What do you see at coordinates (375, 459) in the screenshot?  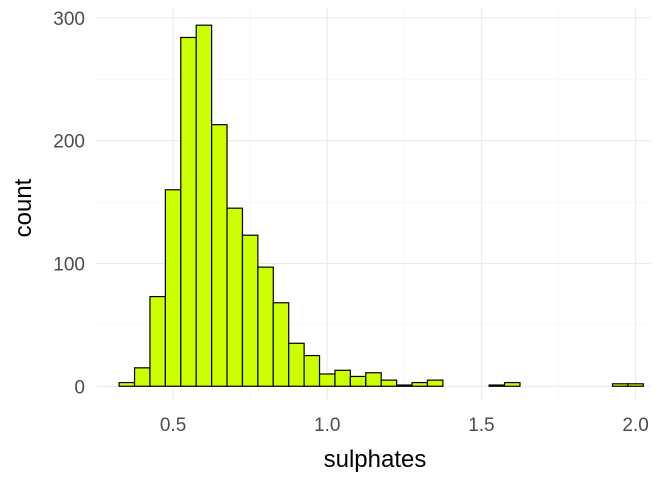 I see `x-axis-title: sulphates` at bounding box center [375, 459].